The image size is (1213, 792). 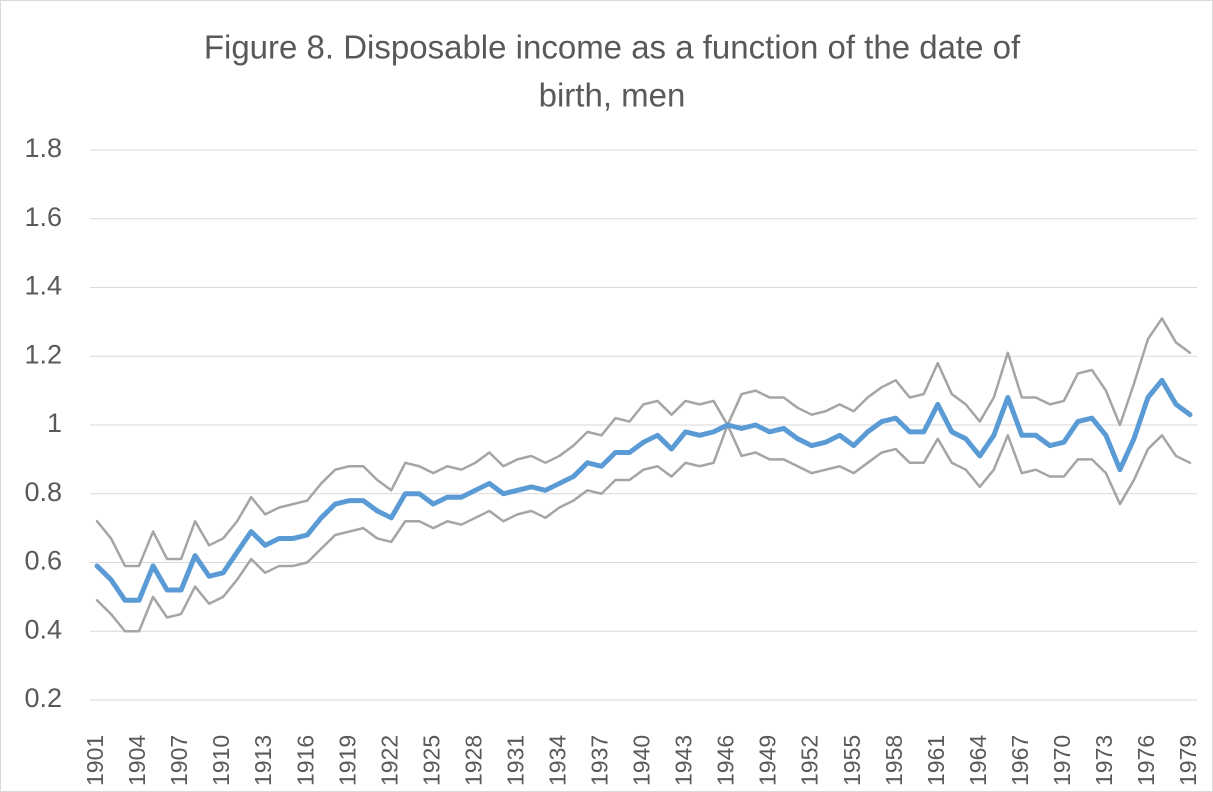 What do you see at coordinates (431, 760) in the screenshot?
I see `x-tick-label: 1925` at bounding box center [431, 760].